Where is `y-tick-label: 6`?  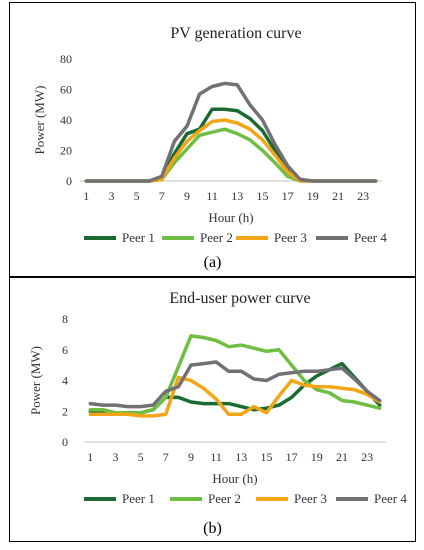
y-tick-label: 6 is located at coordinates (65, 350).